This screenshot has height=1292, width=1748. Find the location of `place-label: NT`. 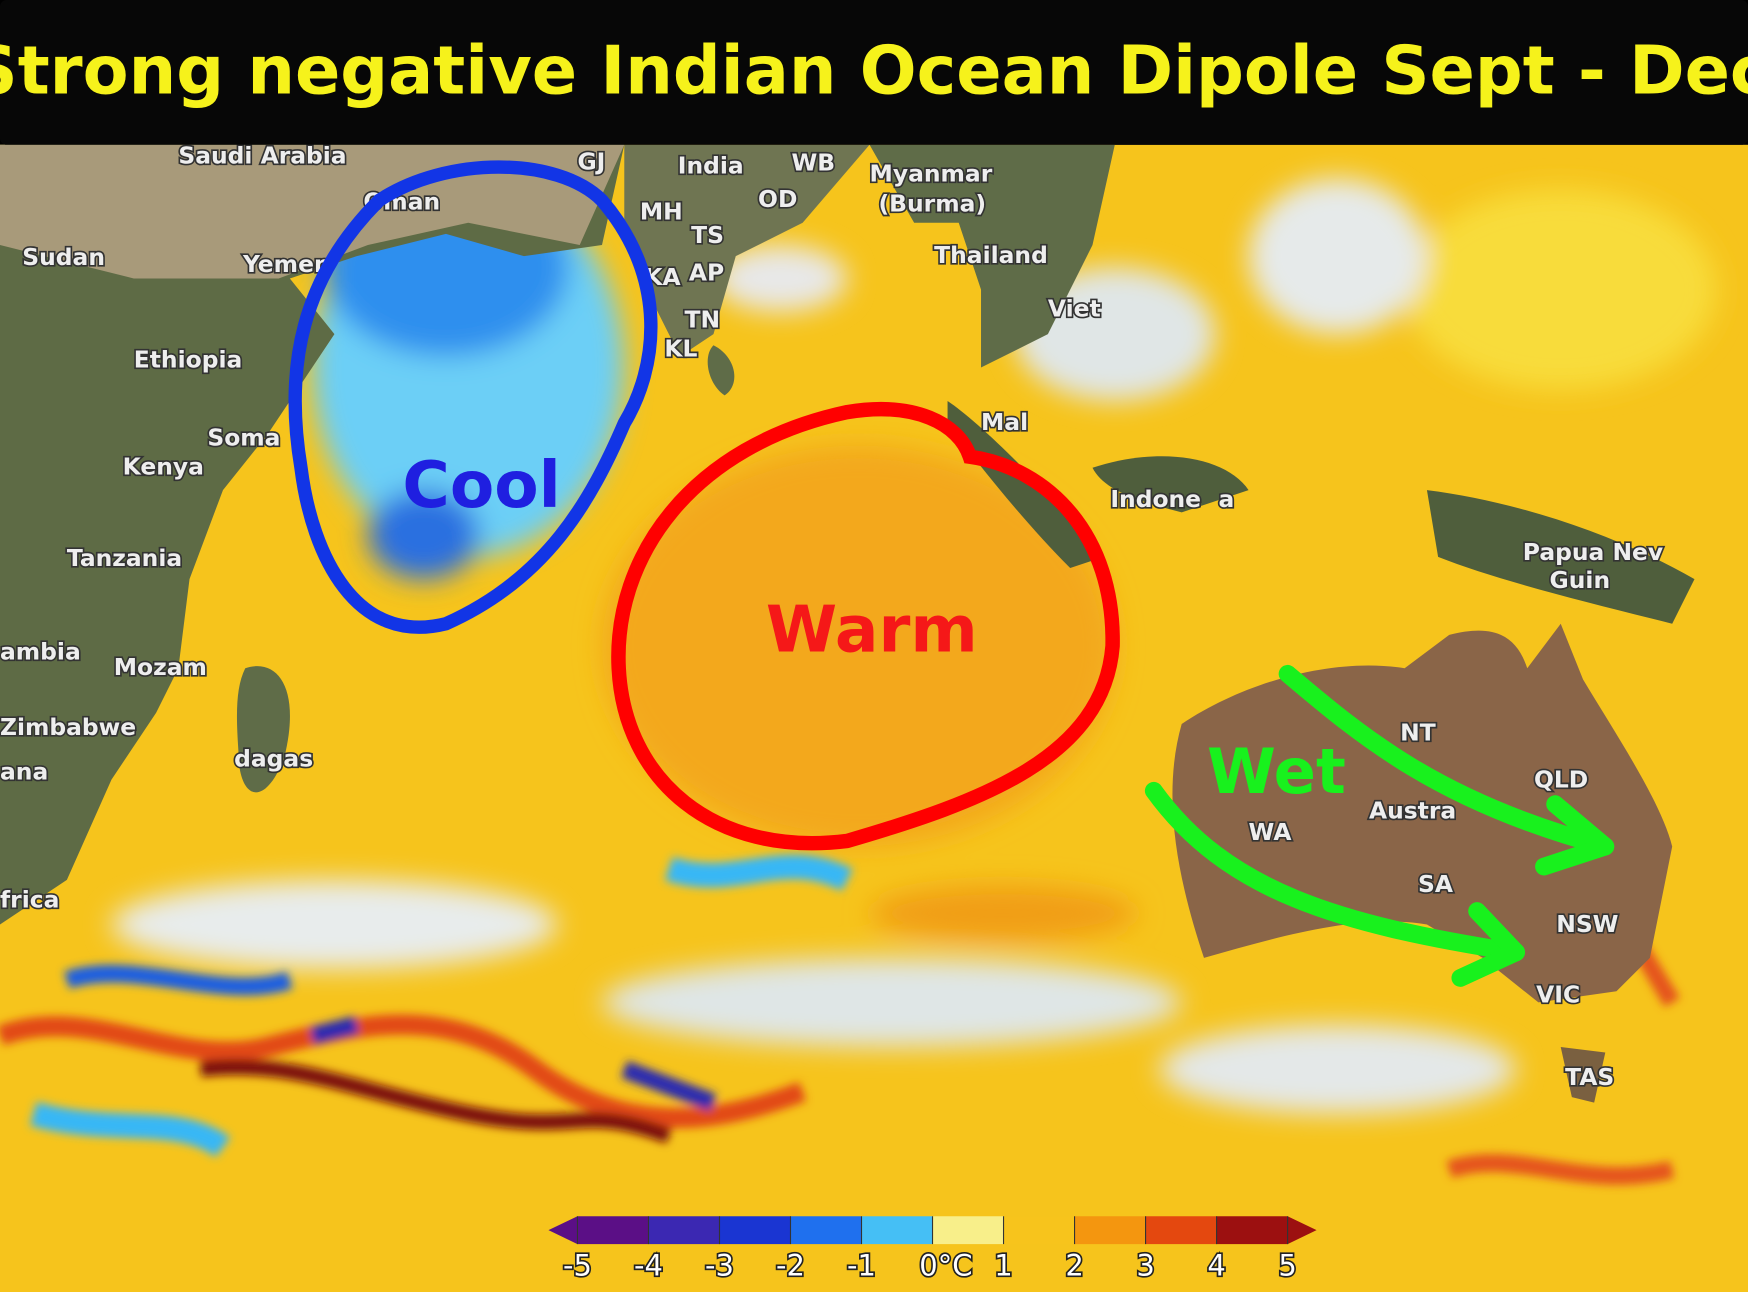

place-label: NT is located at coordinates (1418, 733).